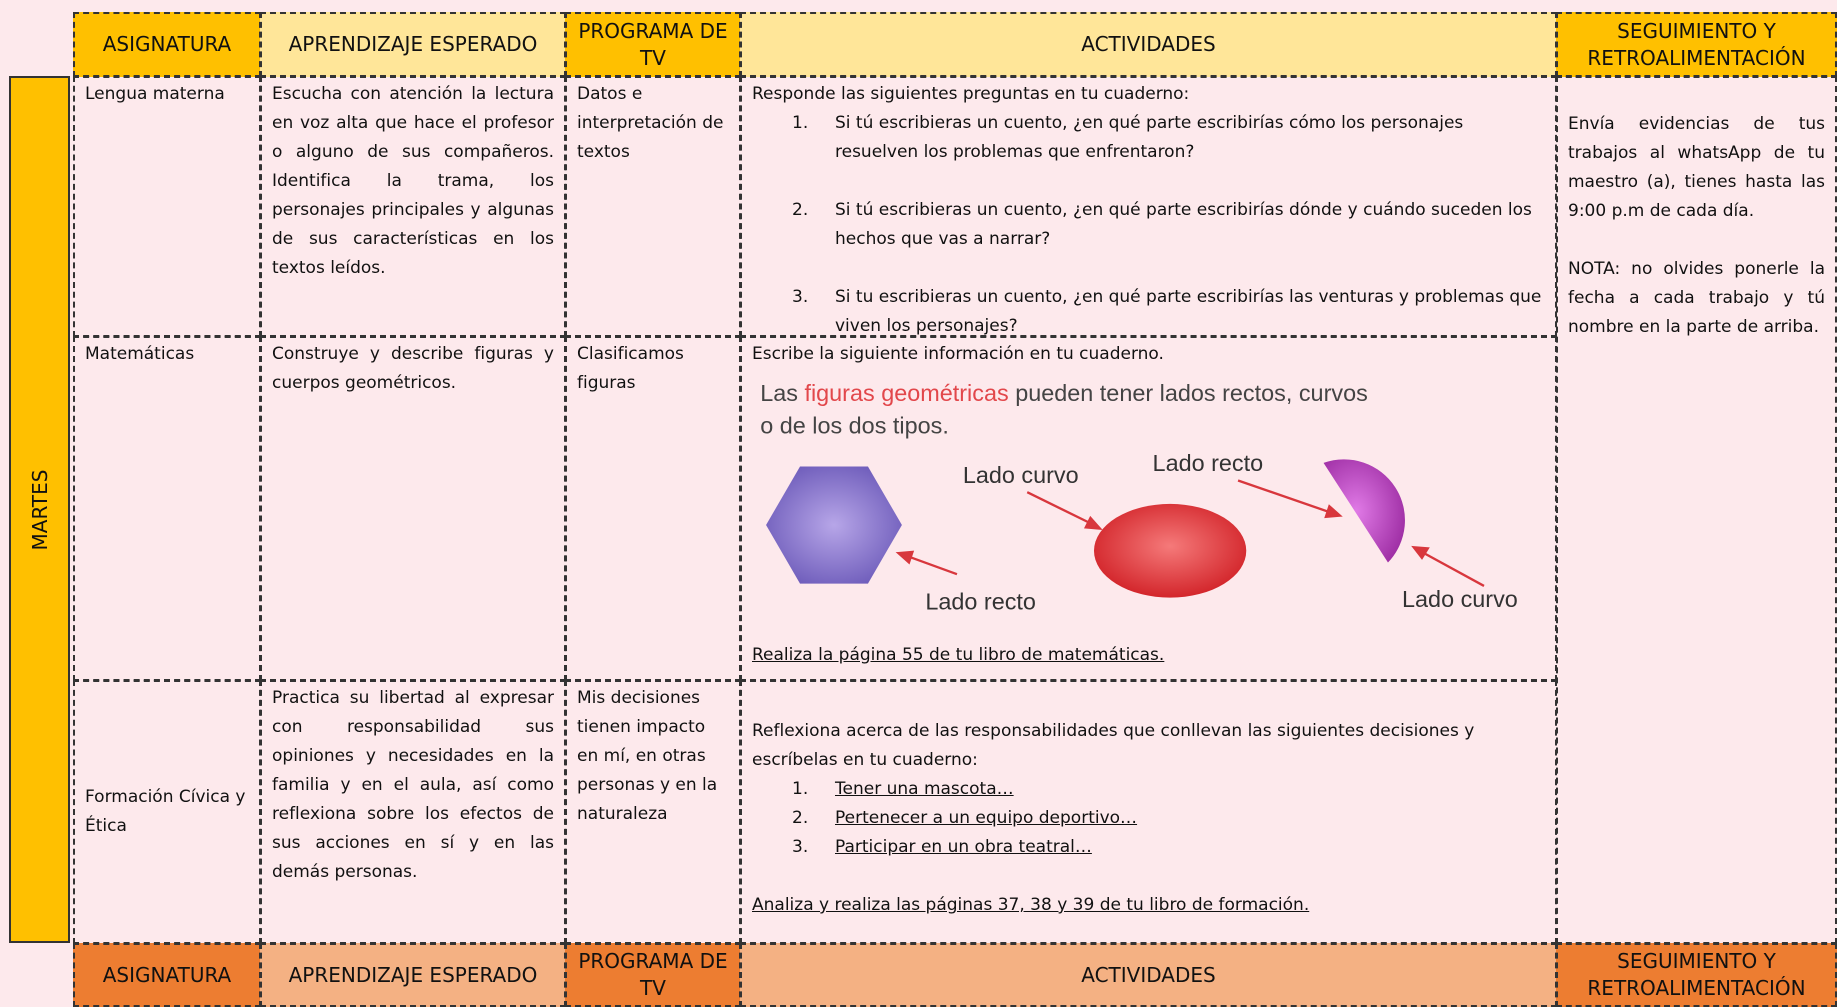  I want to click on subject-cell: Formación Cívica y Ética, so click(167, 812).